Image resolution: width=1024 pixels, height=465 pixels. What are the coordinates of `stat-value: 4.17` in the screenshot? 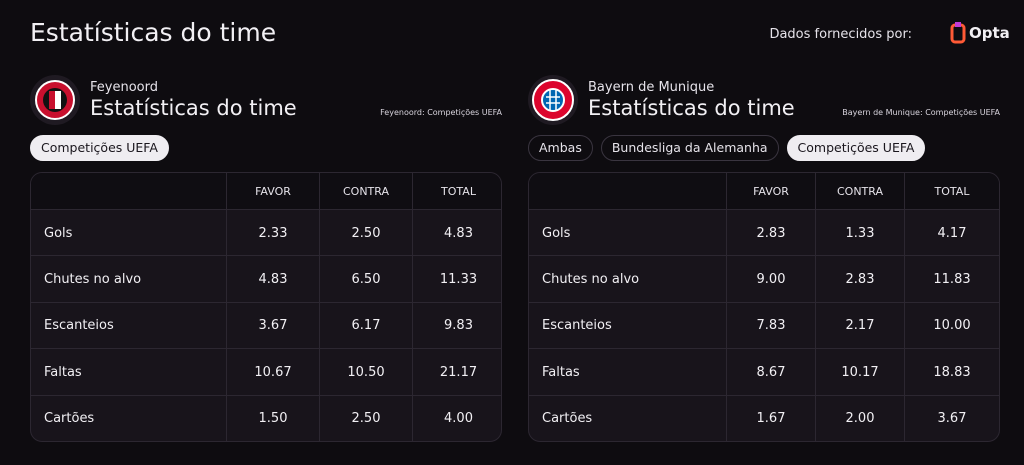 It's located at (951, 233).